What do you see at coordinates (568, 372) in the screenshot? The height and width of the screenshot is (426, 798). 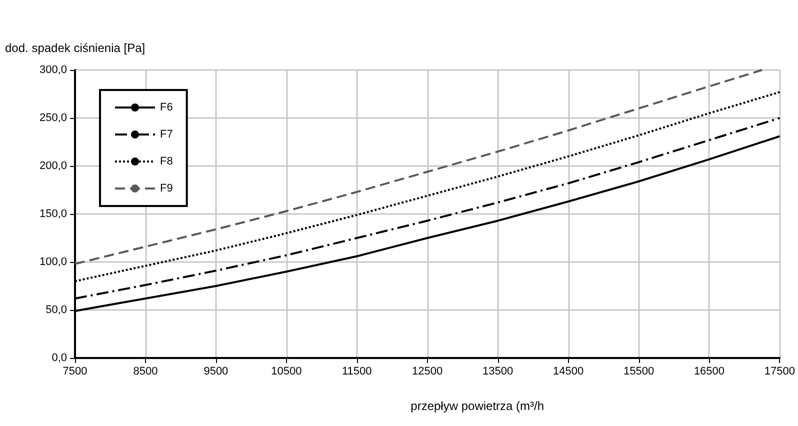 I see `x-tick-label: 14500` at bounding box center [568, 372].